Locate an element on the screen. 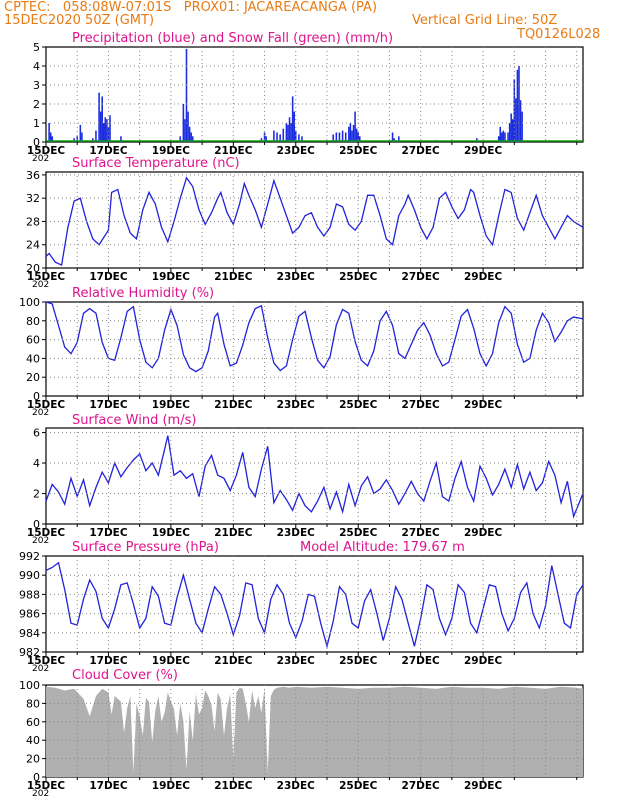 Image resolution: width=618 pixels, height=800 pixels. precip-xtick-label: 15DEC is located at coordinates (46, 151).